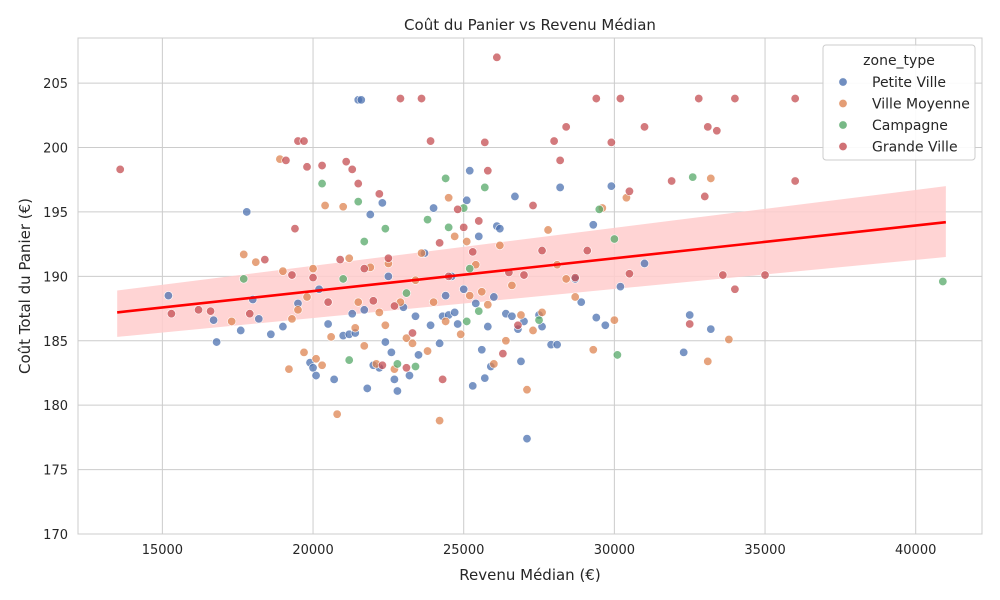  What do you see at coordinates (843, 82) in the screenshot?
I see `legend-marker-petite-ville` at bounding box center [843, 82].